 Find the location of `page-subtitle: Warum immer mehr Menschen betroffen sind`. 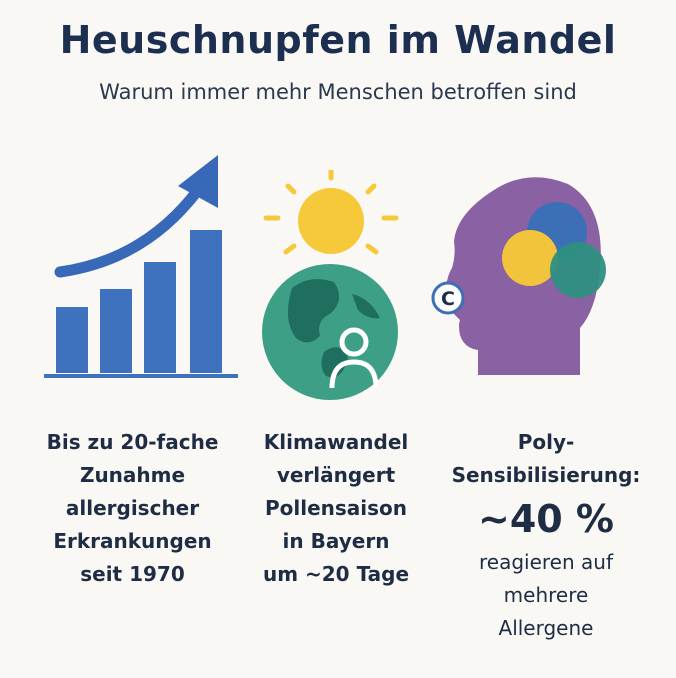

page-subtitle: Warum immer mehr Menschen betroffen sind is located at coordinates (338, 92).